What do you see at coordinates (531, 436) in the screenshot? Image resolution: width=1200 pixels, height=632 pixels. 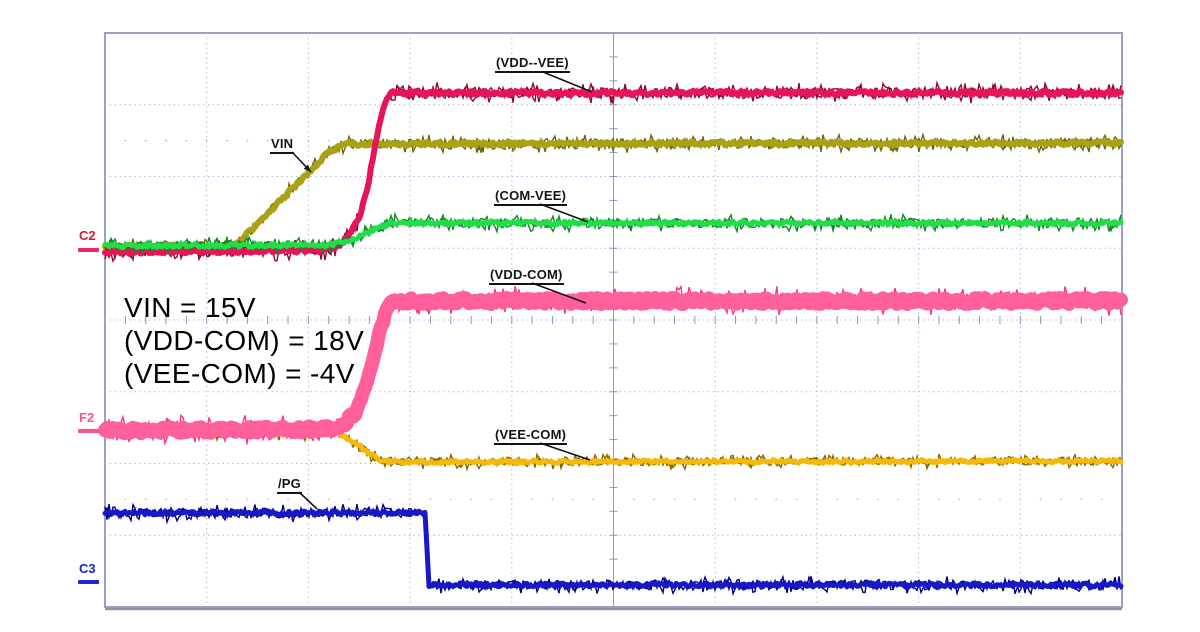 I see `trace-label: (VEE-COM)` at bounding box center [531, 436].